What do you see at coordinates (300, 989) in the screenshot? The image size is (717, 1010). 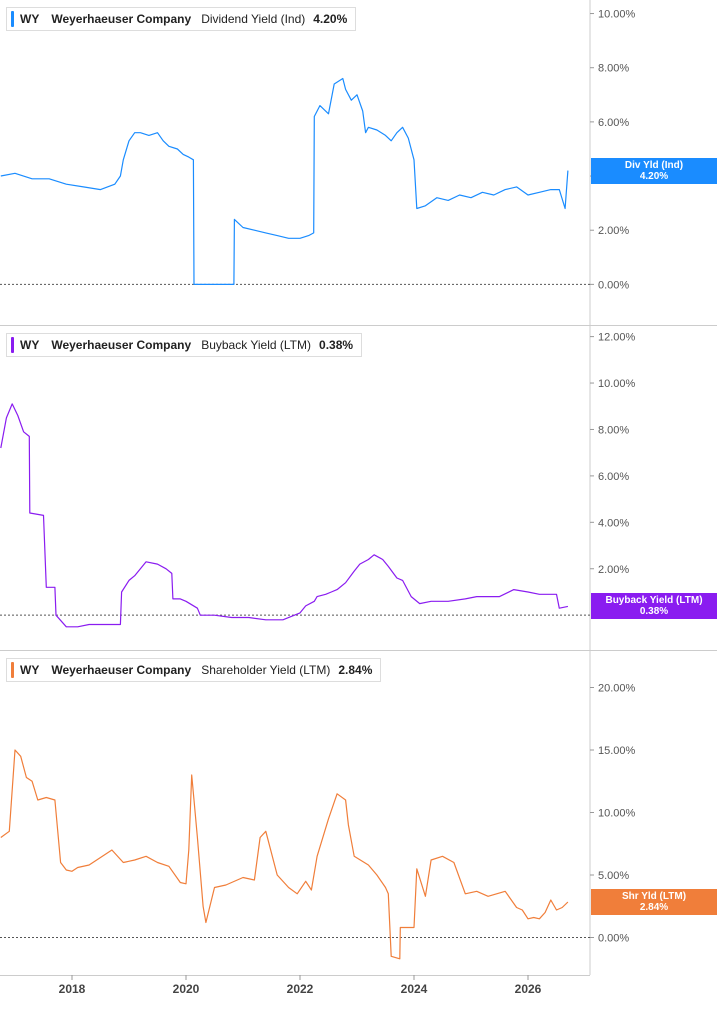 I see `x-tick-label: 2022` at bounding box center [300, 989].